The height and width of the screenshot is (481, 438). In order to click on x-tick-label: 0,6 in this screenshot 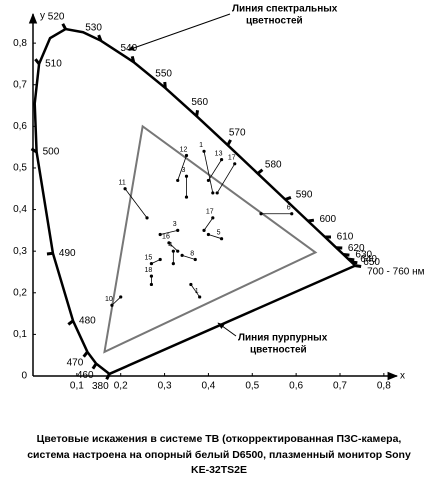, I will do `click(296, 386)`.